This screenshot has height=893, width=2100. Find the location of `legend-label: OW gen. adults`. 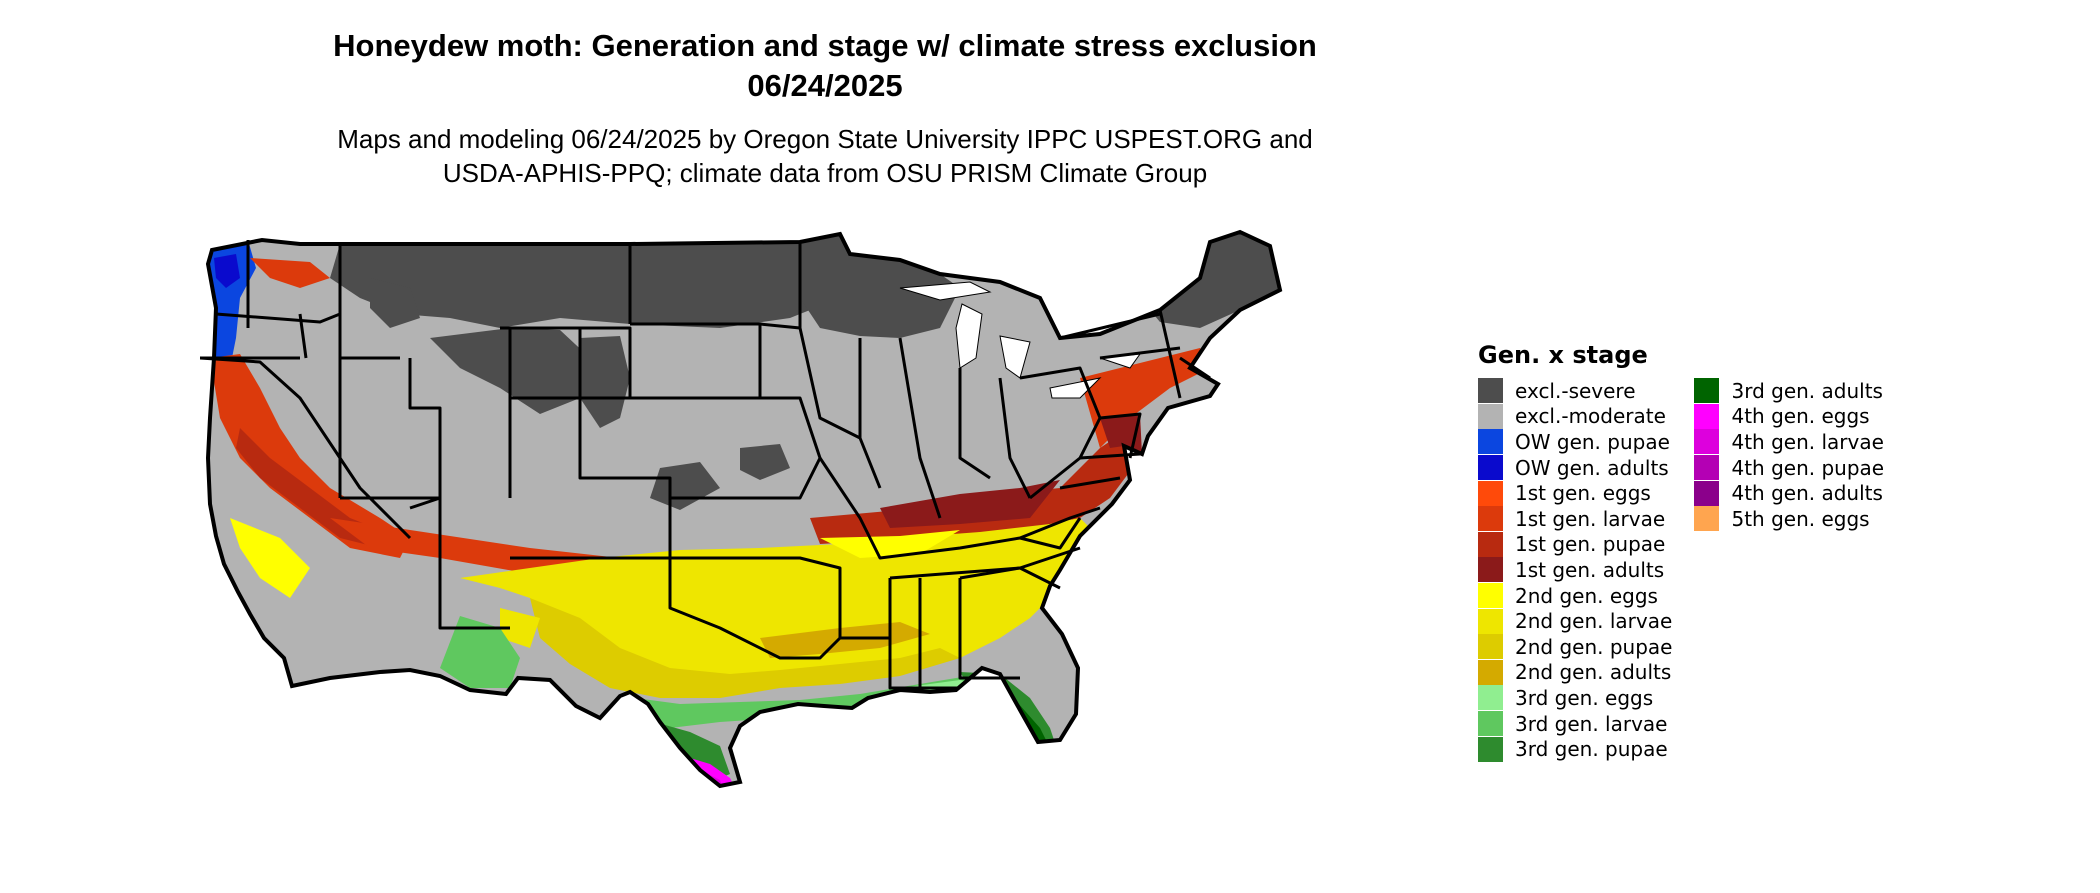

legend-label: OW gen. adults is located at coordinates (1592, 467).